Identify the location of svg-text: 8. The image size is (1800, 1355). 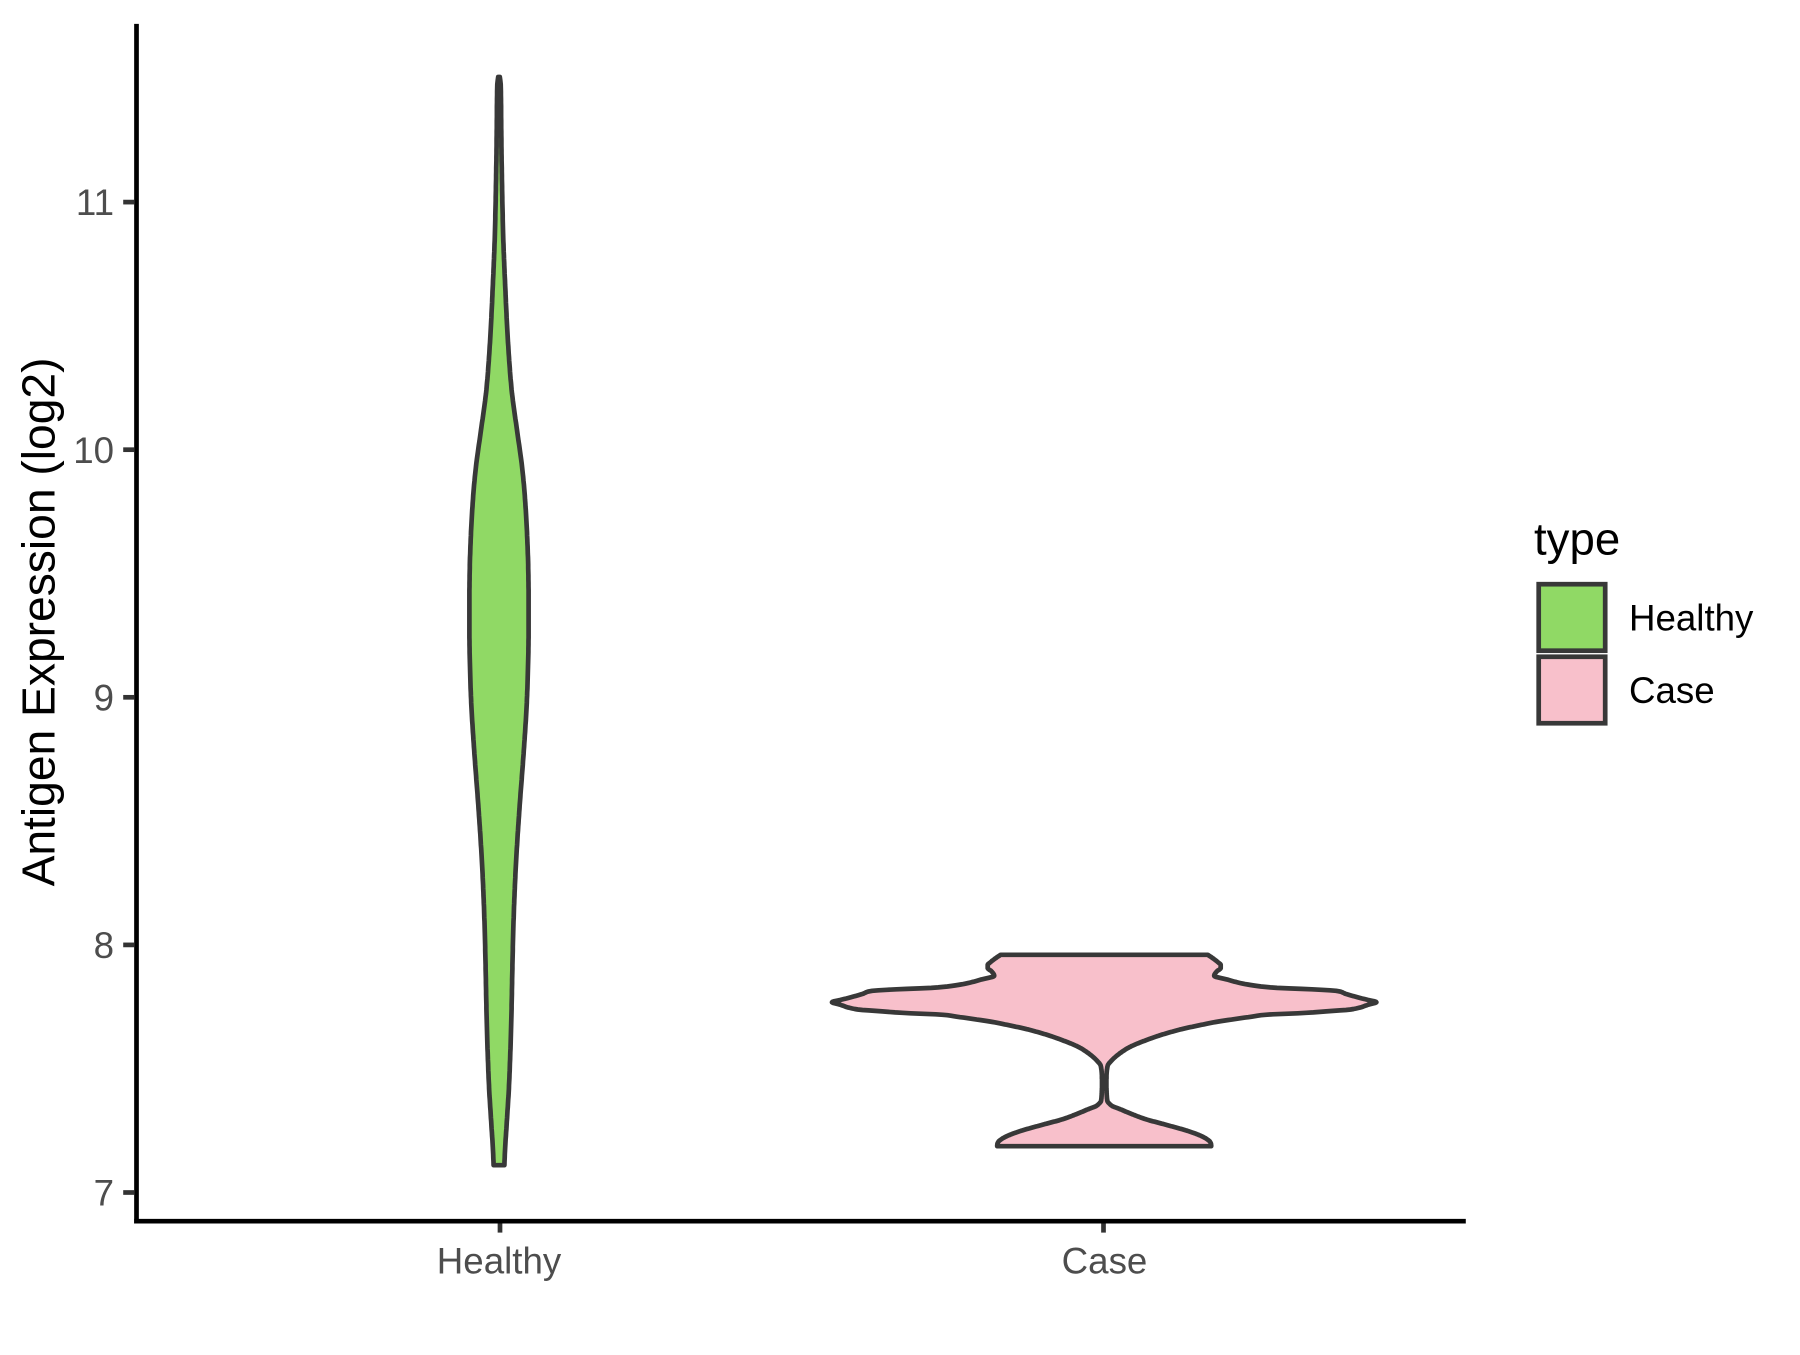
(104, 945).